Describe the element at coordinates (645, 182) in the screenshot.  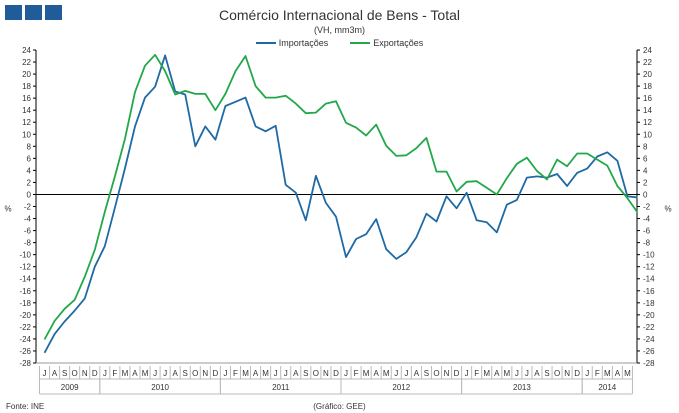
I see `y-tick-label-right: 2` at that location.